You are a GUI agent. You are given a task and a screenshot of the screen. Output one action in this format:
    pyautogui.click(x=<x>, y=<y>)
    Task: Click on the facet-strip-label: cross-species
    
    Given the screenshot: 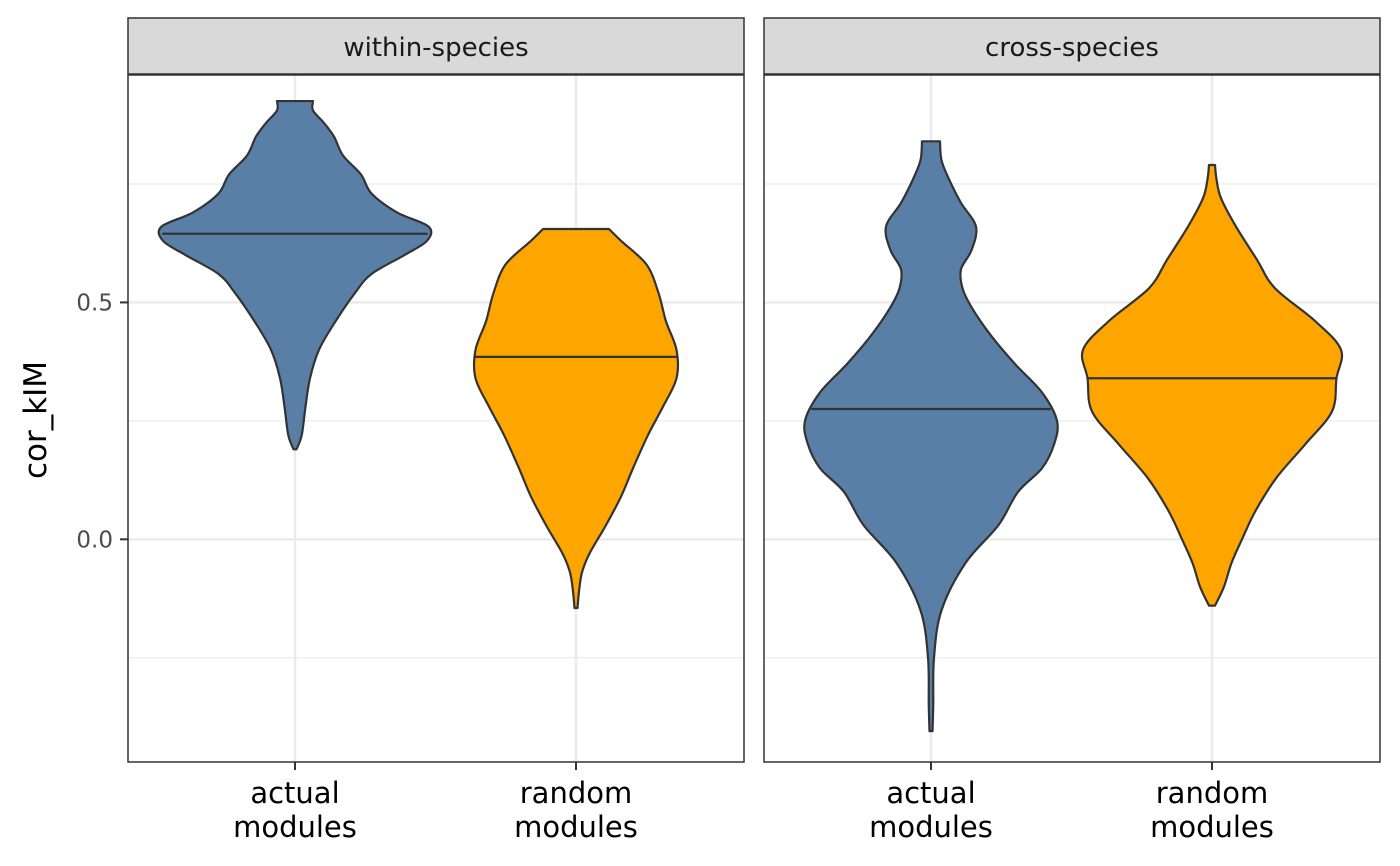 What is the action you would take?
    pyautogui.click(x=1072, y=48)
    